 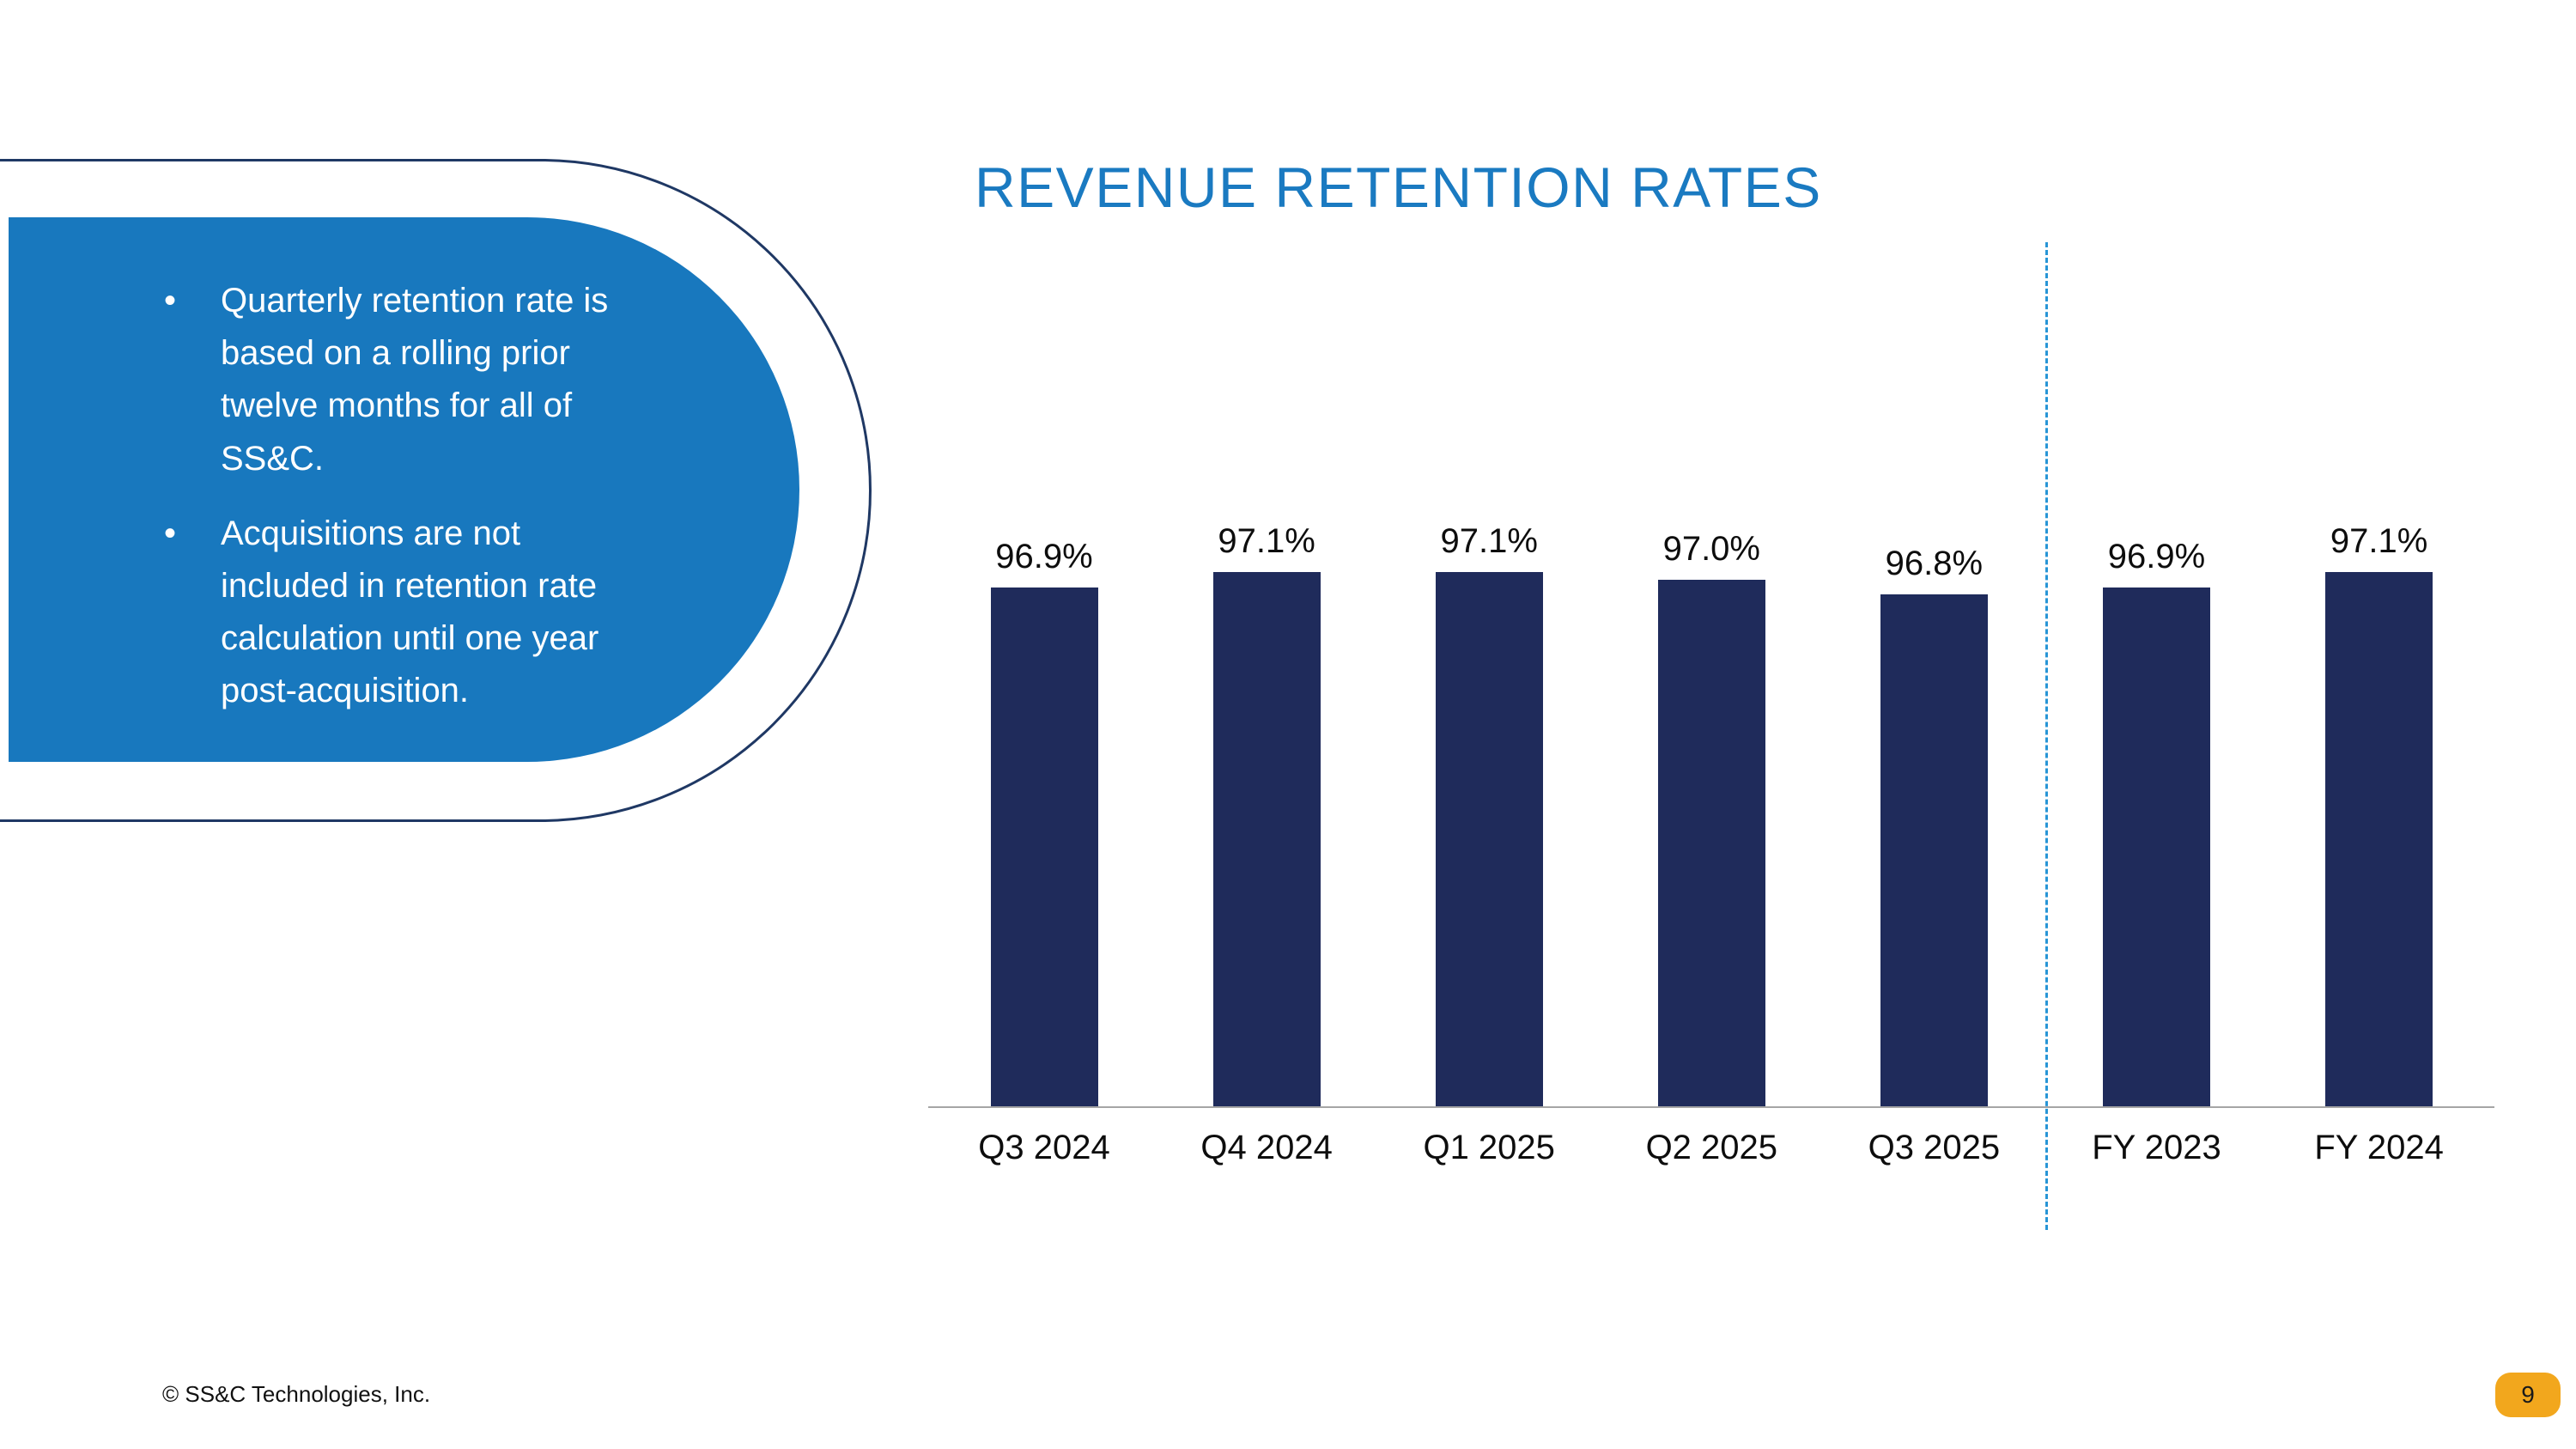 What do you see at coordinates (1711, 548) in the screenshot?
I see `bar-value-label: 97.0%` at bounding box center [1711, 548].